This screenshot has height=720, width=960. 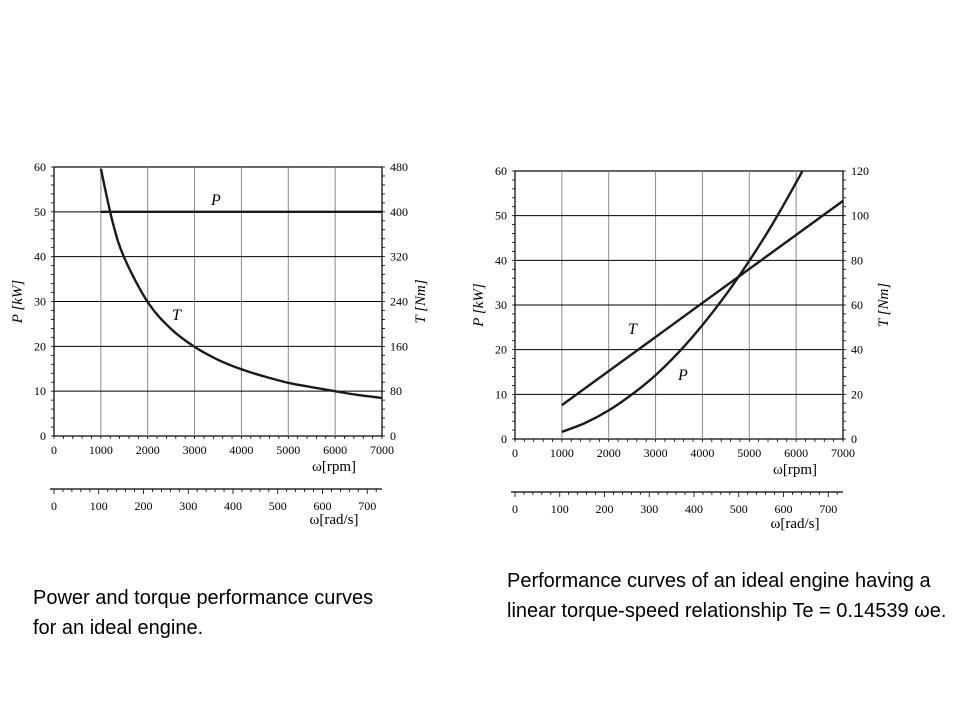 I want to click on y2-tick-label: 40, so click(x=857, y=350).